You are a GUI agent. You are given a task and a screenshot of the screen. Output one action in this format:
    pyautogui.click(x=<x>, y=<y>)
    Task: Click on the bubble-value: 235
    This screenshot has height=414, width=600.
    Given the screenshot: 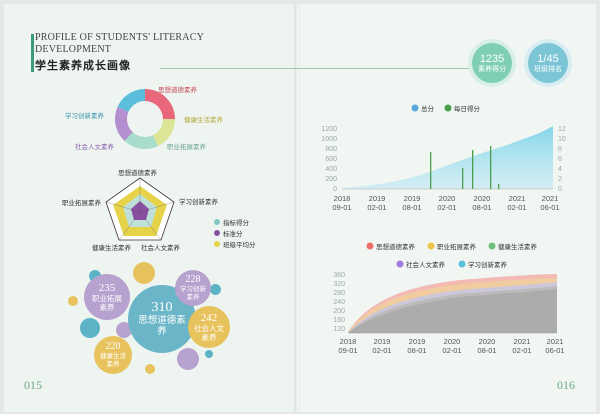 What is the action you would take?
    pyautogui.click(x=107, y=287)
    